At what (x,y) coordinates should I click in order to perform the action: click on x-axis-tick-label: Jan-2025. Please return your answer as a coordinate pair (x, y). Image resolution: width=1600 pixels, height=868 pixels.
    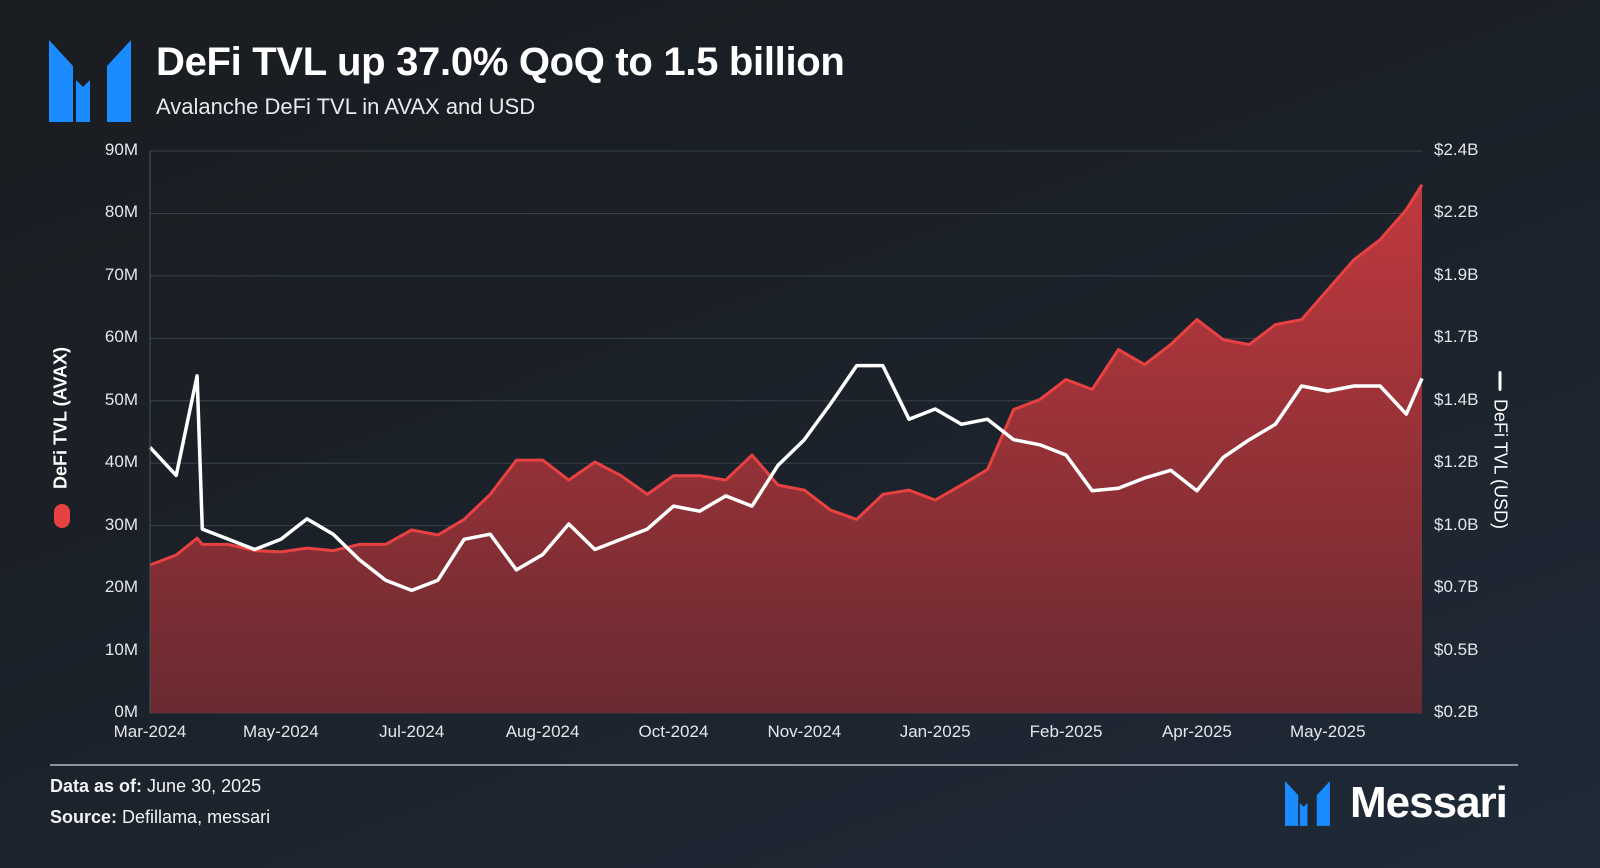
    Looking at the image, I should click on (935, 731).